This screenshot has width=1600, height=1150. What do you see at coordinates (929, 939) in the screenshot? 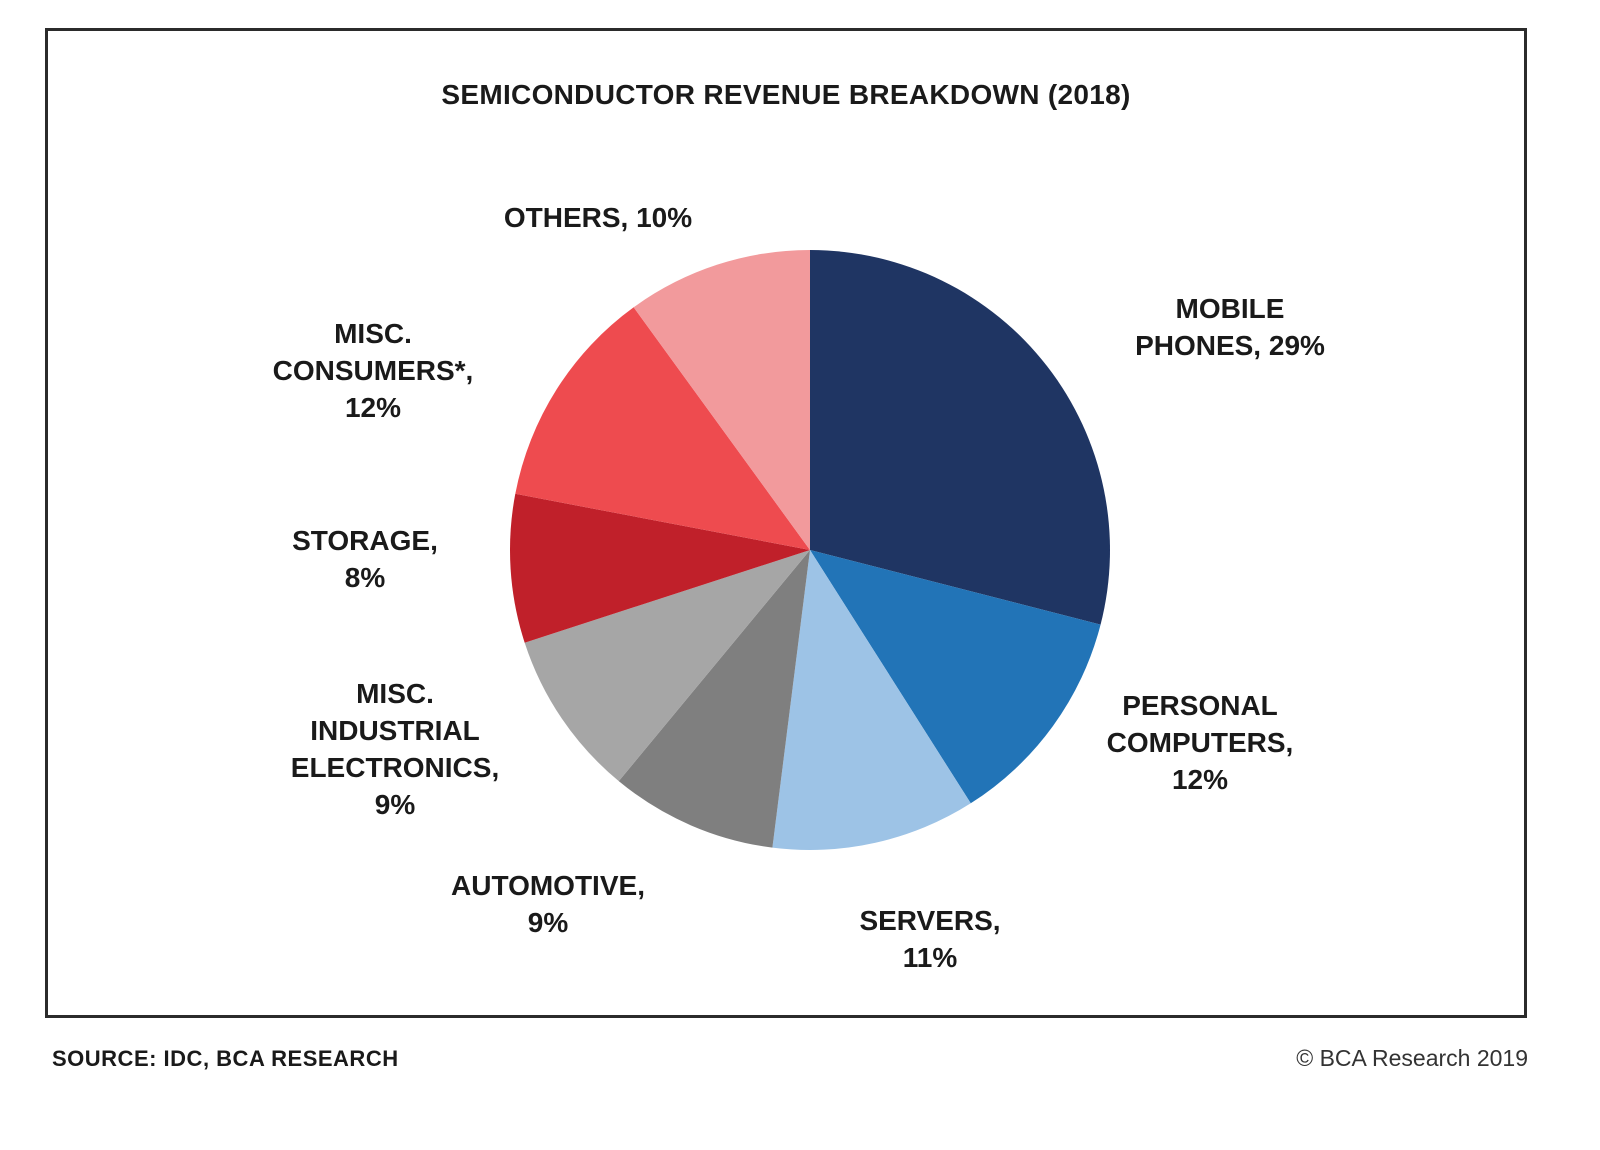
I see `slice-label: SERVERS, 11%` at bounding box center [929, 939].